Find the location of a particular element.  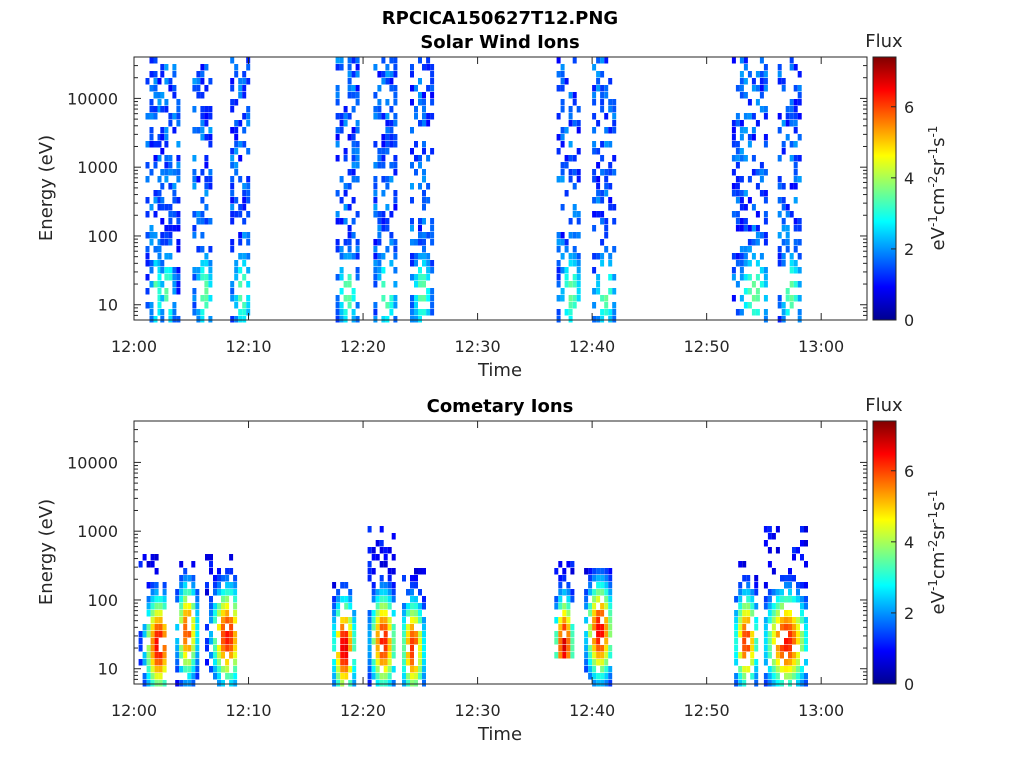

x-tick-label: 12:10 is located at coordinates (248, 710).